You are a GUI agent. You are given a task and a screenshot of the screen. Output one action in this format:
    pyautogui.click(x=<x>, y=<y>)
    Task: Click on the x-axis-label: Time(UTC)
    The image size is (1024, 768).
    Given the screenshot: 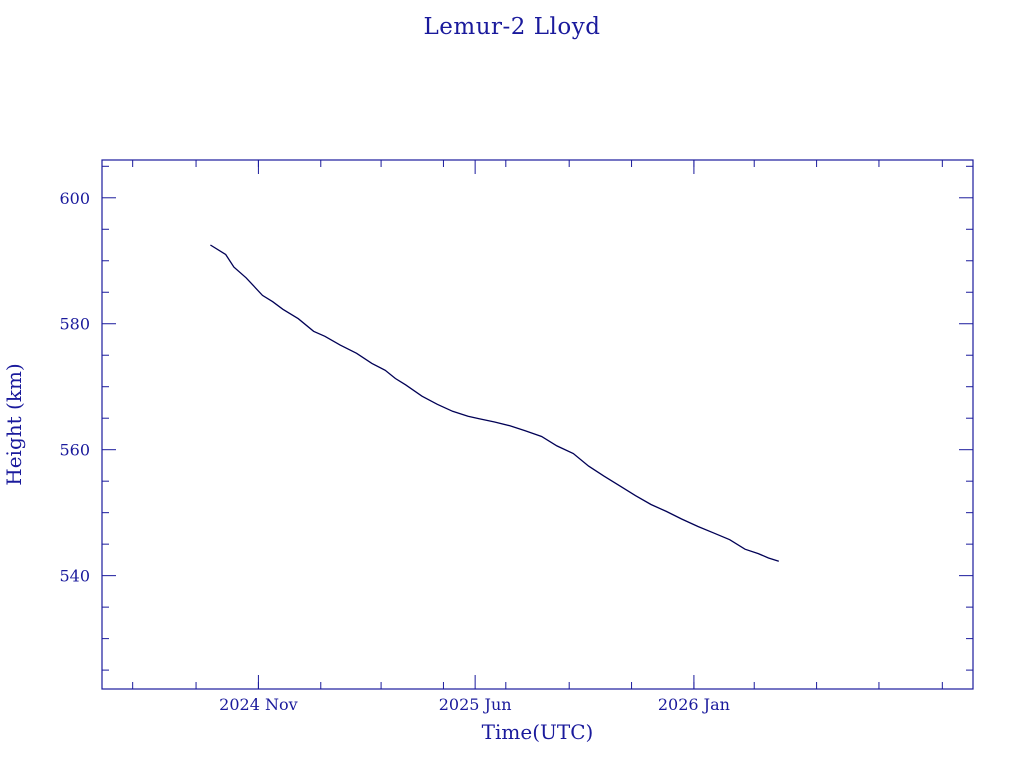 What is the action you would take?
    pyautogui.click(x=538, y=732)
    